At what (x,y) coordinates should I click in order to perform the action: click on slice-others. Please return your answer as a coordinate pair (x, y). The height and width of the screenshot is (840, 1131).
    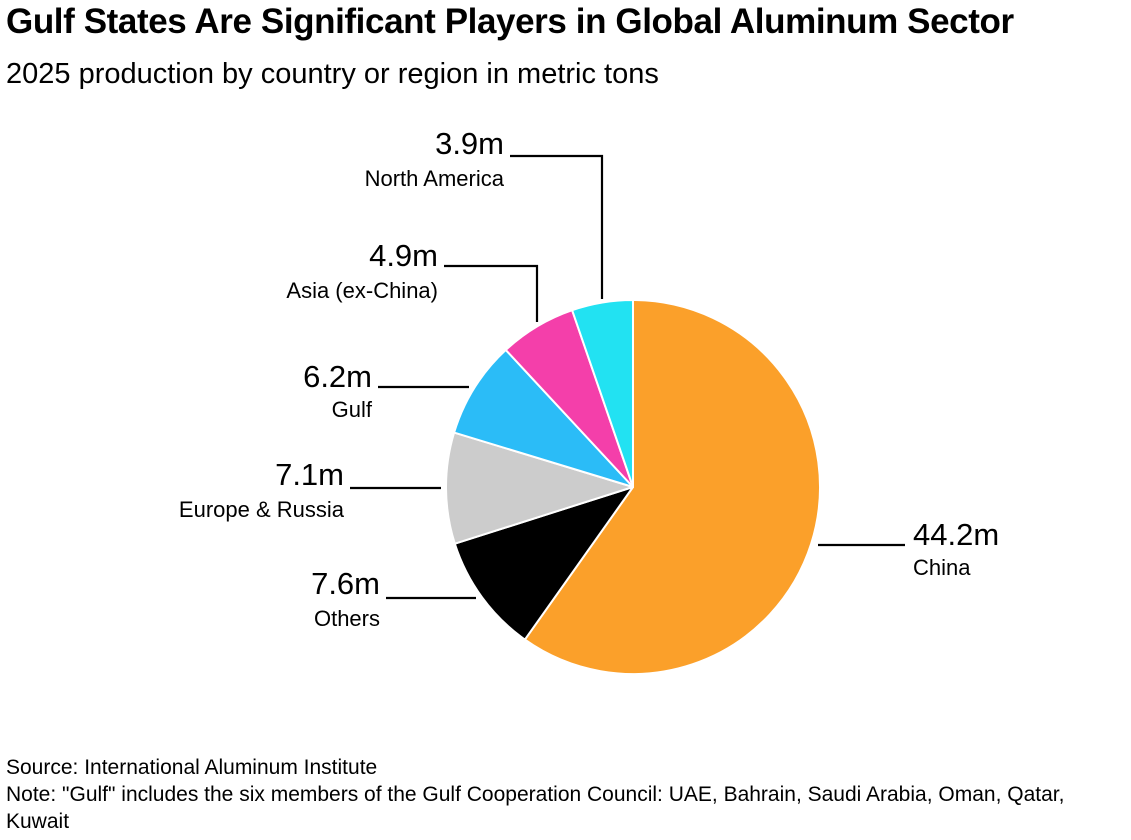
    Looking at the image, I should click on (543, 563).